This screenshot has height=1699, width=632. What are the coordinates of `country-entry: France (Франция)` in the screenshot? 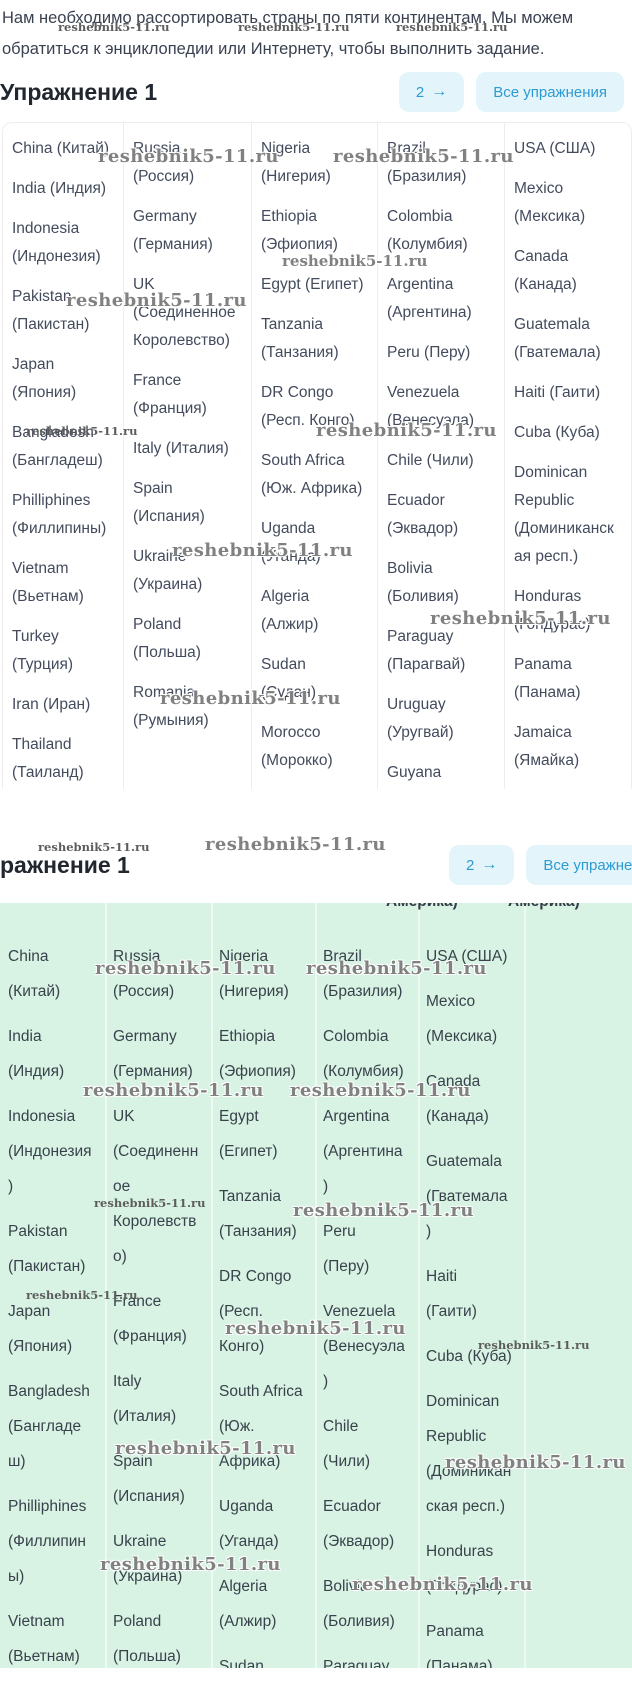 It's located at (170, 394).